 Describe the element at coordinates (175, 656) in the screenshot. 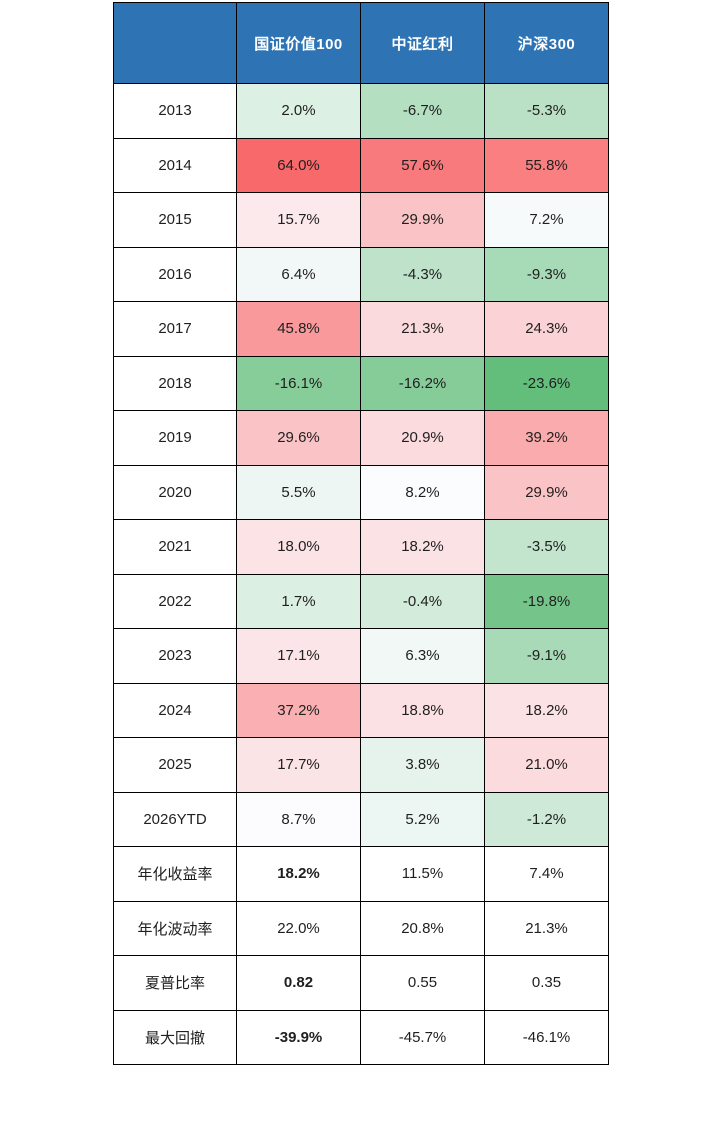

I see `row-label-cell: 2023` at that location.